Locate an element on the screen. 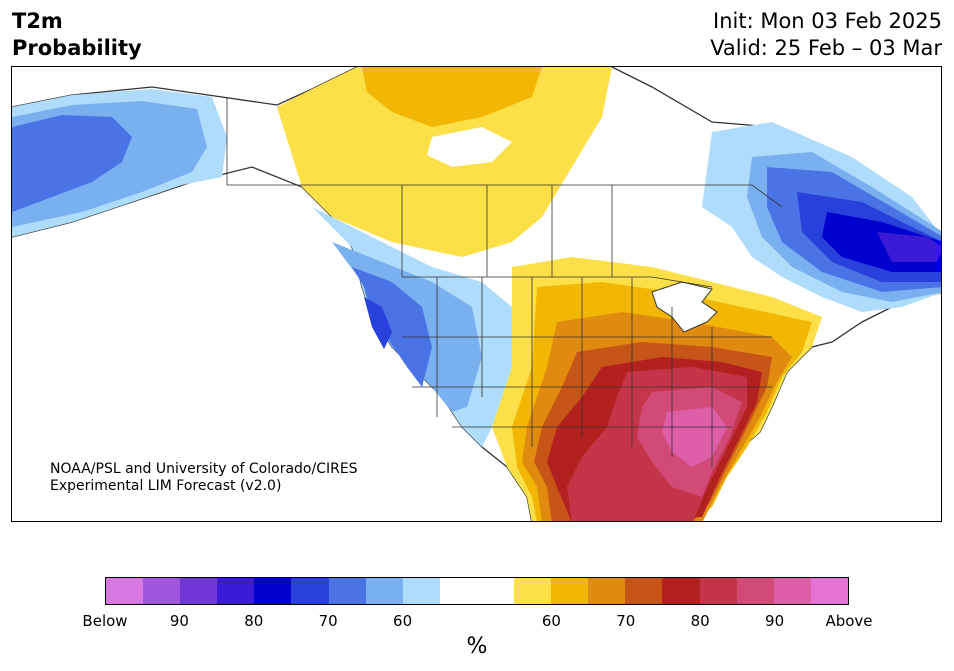 The image size is (954, 671). colorbar-tick-label: Below is located at coordinates (105, 621).